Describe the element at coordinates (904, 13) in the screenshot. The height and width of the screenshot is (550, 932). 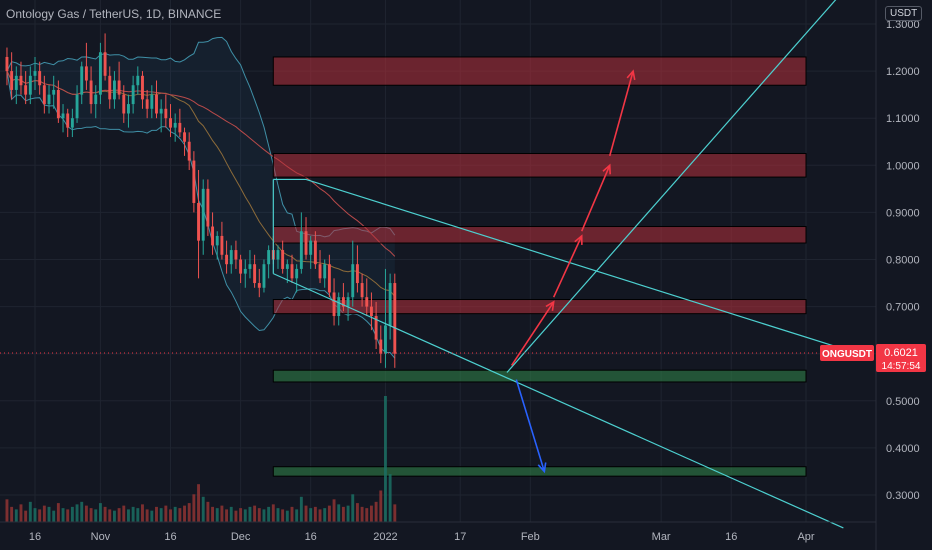
I see `quote-unit: USDT` at that location.